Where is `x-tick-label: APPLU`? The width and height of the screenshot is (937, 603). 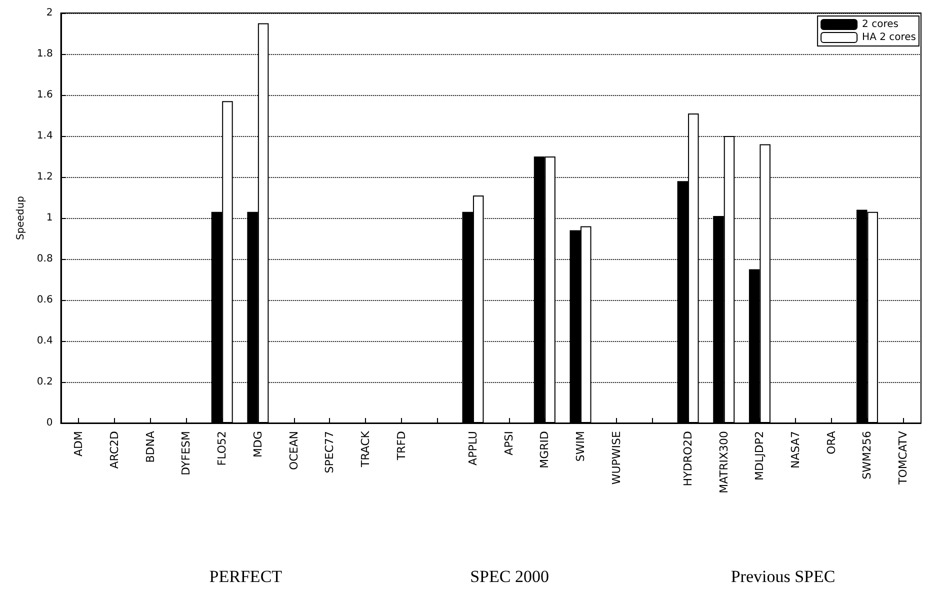 x-tick-label: APPLU is located at coordinates (473, 448).